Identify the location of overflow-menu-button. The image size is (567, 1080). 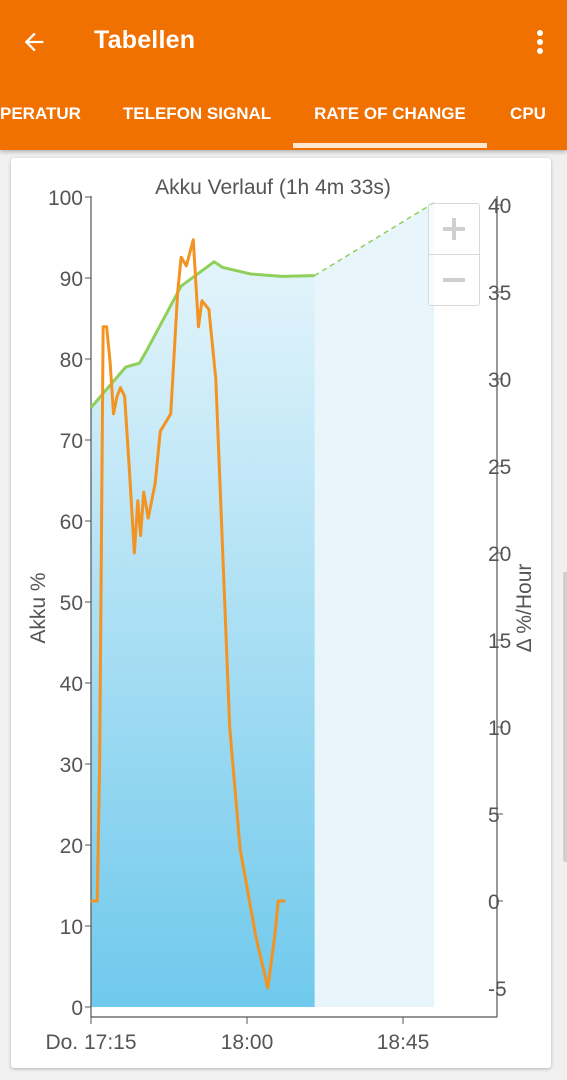
(540, 42).